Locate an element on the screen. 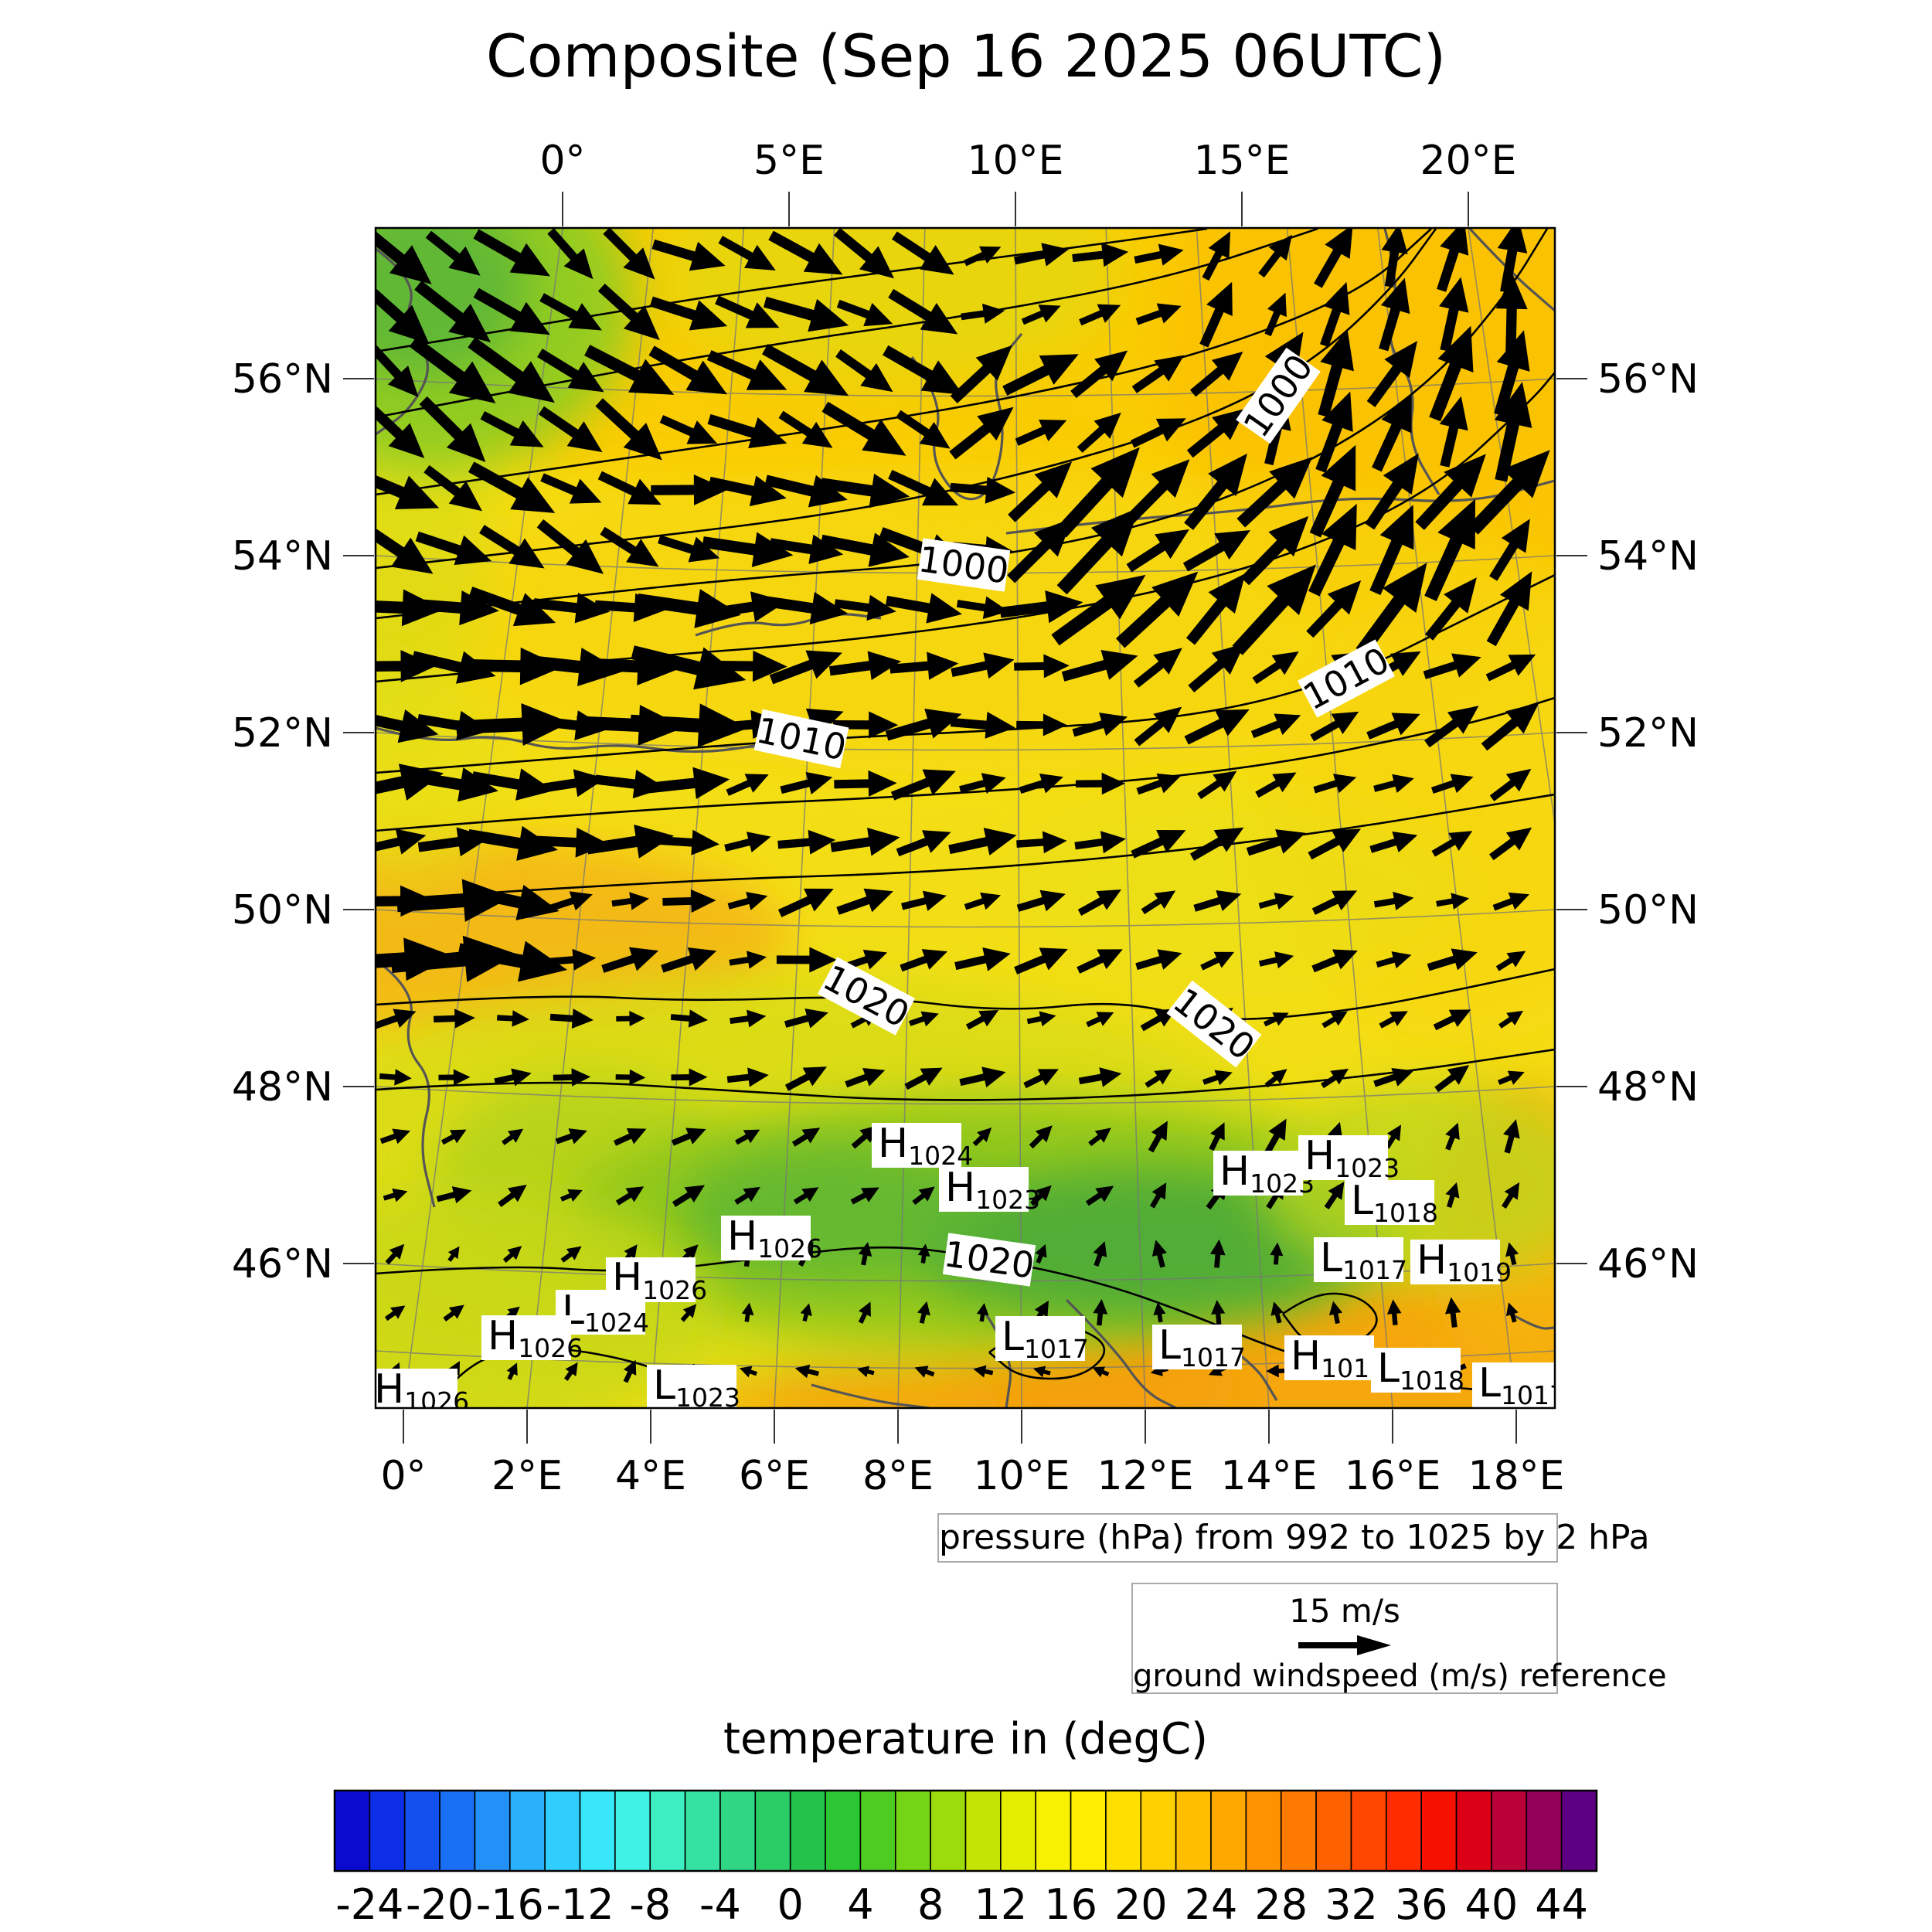  colorbar-tick-label: -16 is located at coordinates (510, 1905).